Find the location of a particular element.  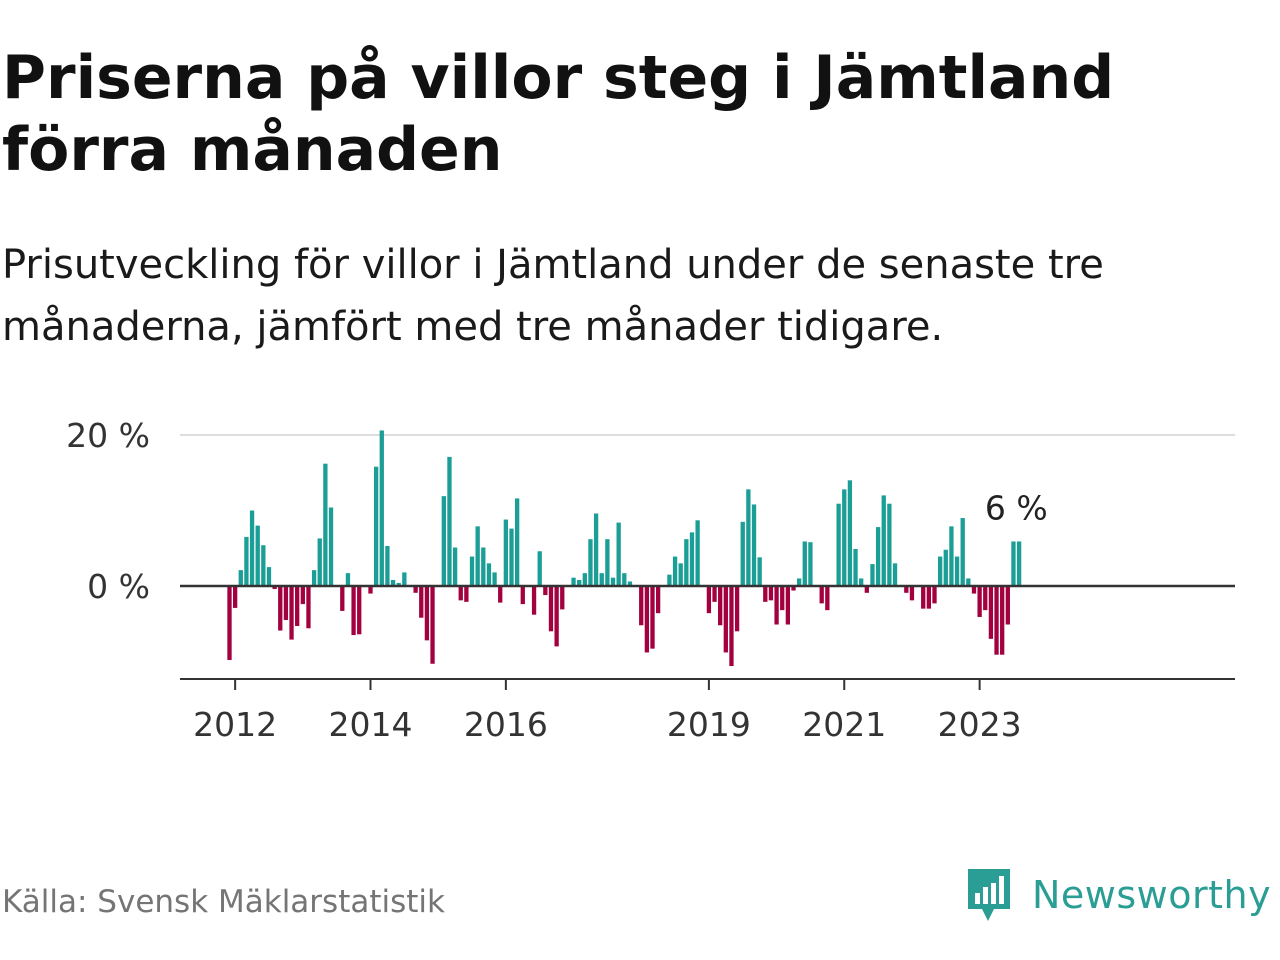

last-value-label: 6 % is located at coordinates (1016, 507).